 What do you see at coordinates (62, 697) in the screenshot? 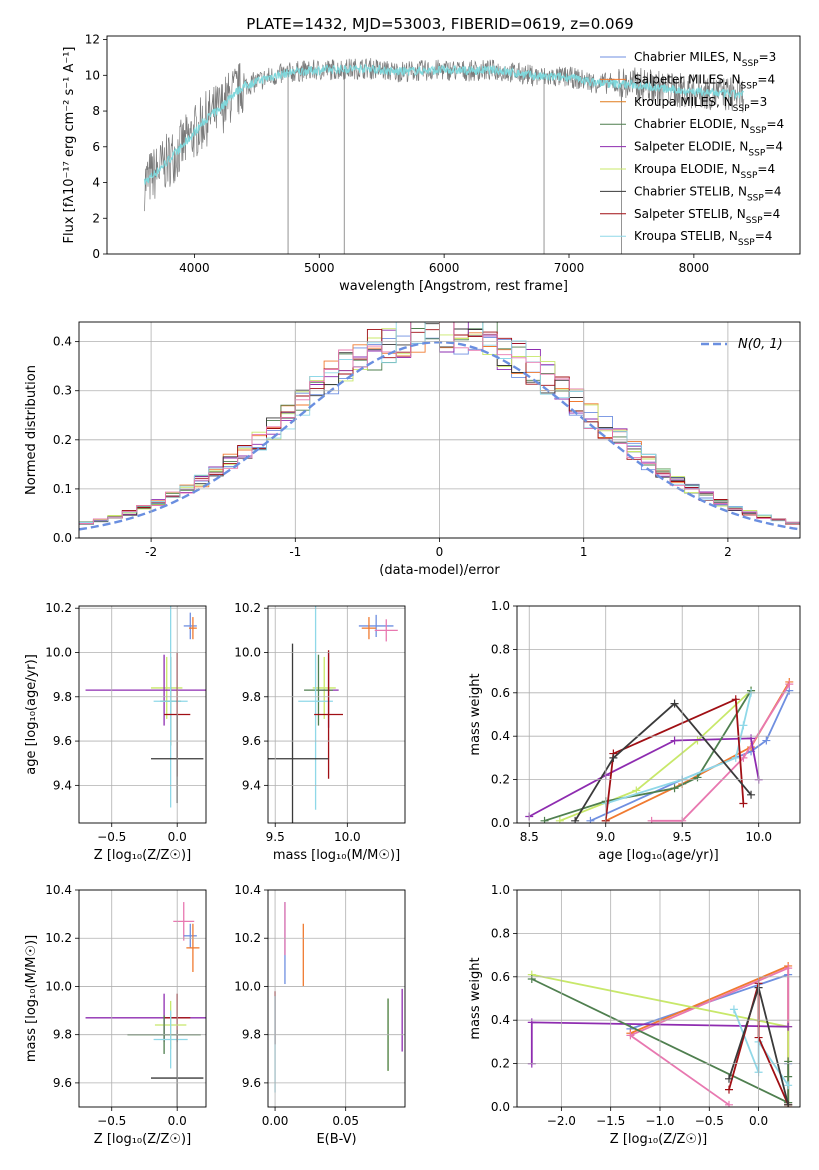
I see `y-tick-label: 9.8` at bounding box center [62, 697].